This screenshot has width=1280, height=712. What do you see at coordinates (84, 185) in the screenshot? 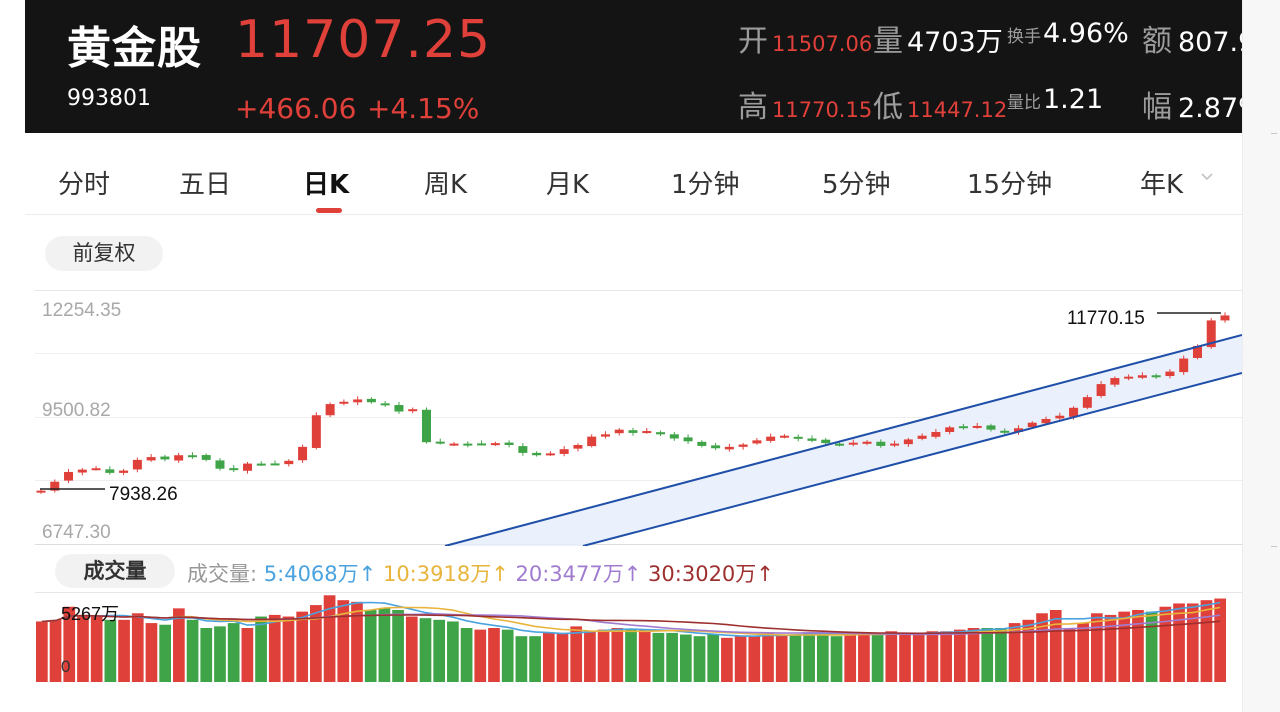
I see `tab-intraday: 分时` at bounding box center [84, 185].